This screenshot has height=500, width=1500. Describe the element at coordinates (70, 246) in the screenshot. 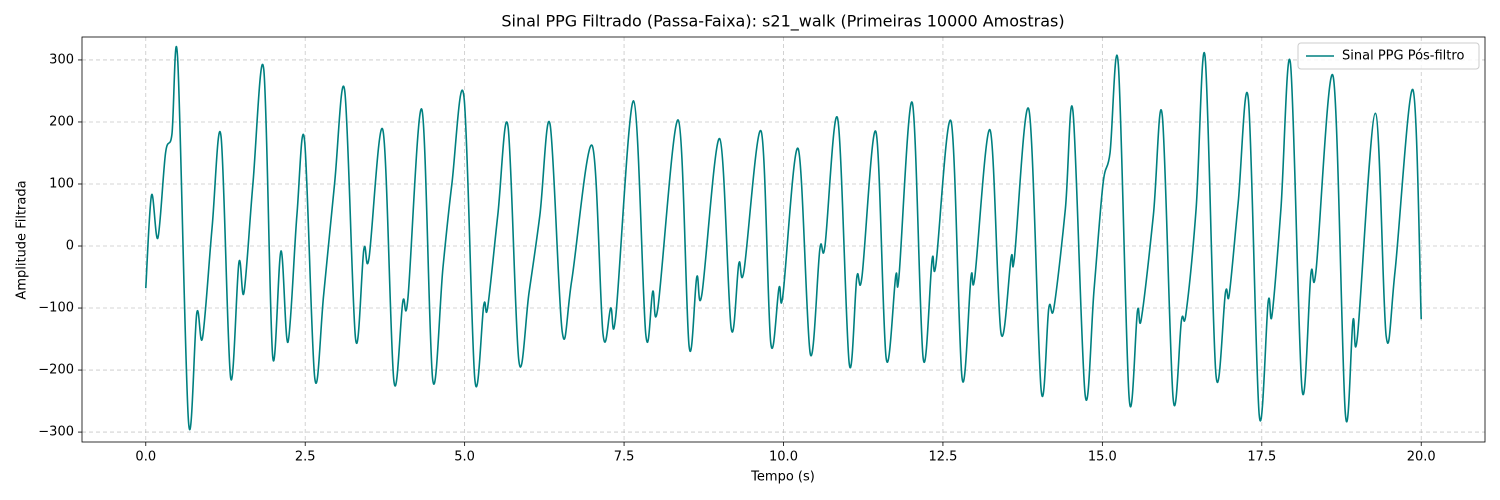

I see `y-tick-label: 0` at that location.